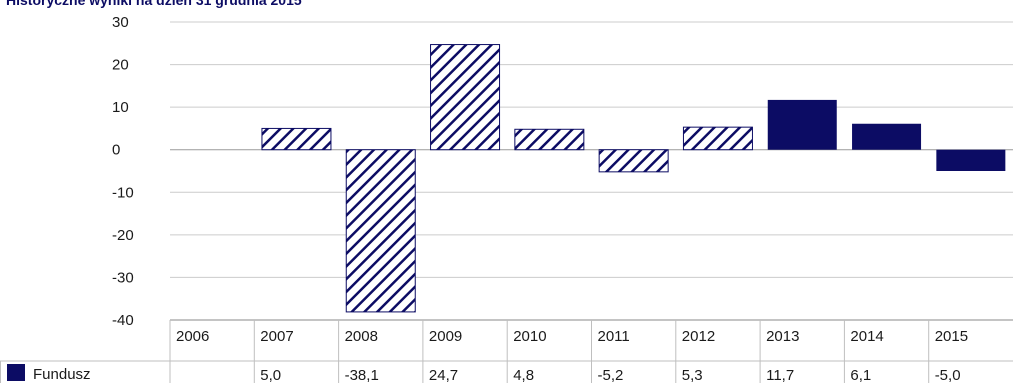 The image size is (1013, 383). What do you see at coordinates (948, 375) in the screenshot?
I see `data-label: -5,0` at bounding box center [948, 375].